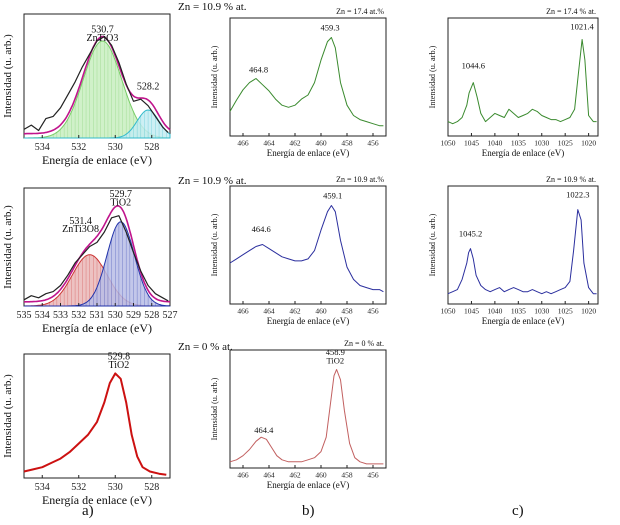 The height and width of the screenshot is (525, 620). What do you see at coordinates (103, 38) in the screenshot?
I see `peak-annotation: ZnTiO3` at bounding box center [103, 38].